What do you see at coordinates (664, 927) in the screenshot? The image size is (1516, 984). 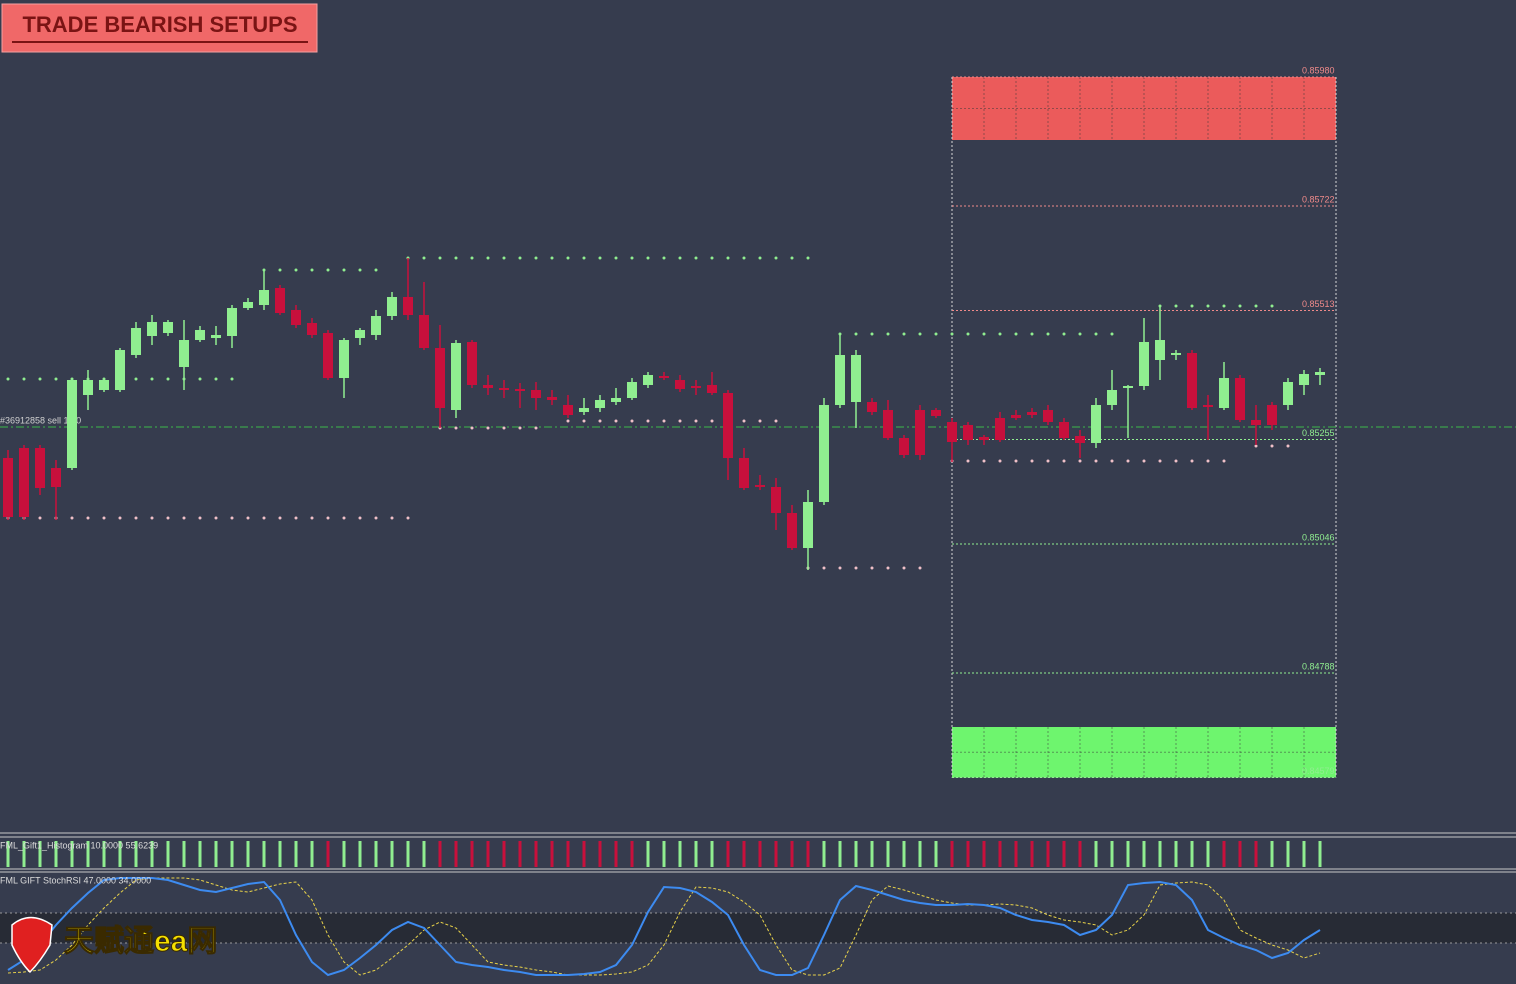 I see `stoch-line` at bounding box center [664, 927].